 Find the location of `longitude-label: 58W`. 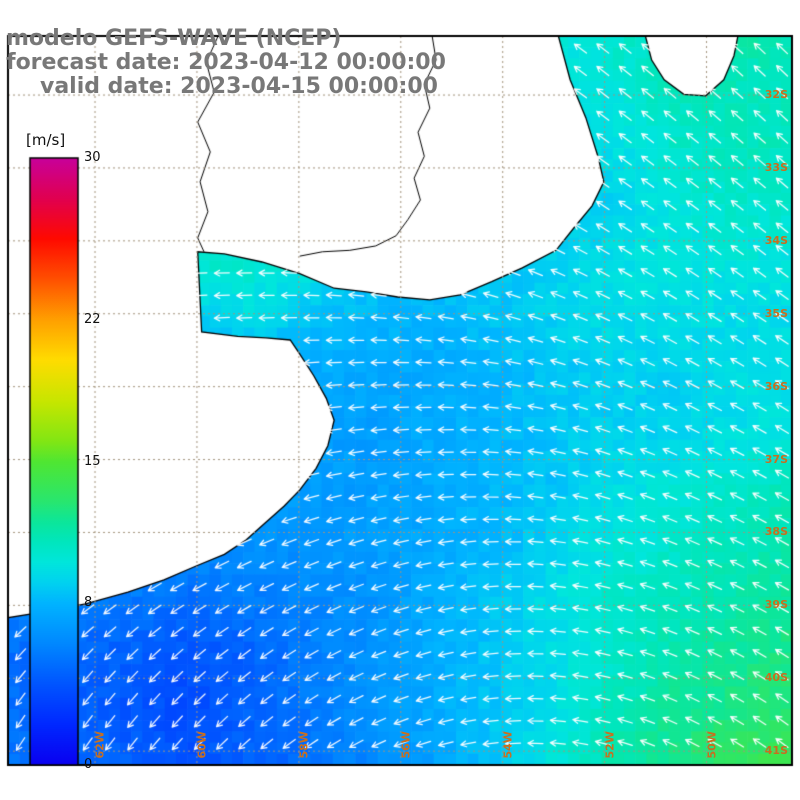

longitude-label: 58W is located at coordinates (304, 745).